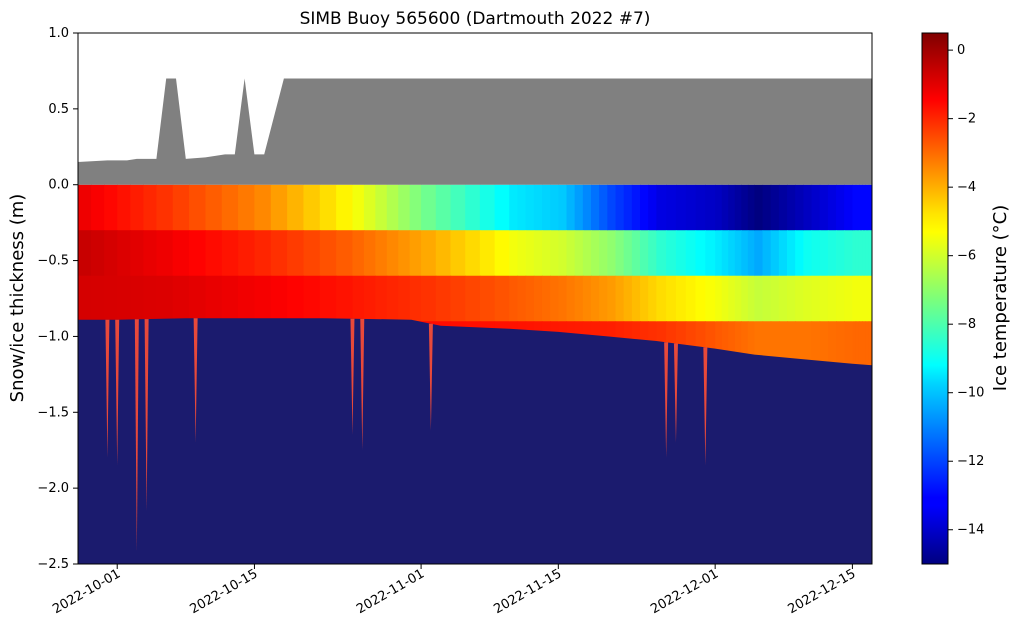 Image resolution: width=1021 pixels, height=640 pixels. What do you see at coordinates (86, 591) in the screenshot?
I see `x-tick-label: 2022-10-01` at bounding box center [86, 591].